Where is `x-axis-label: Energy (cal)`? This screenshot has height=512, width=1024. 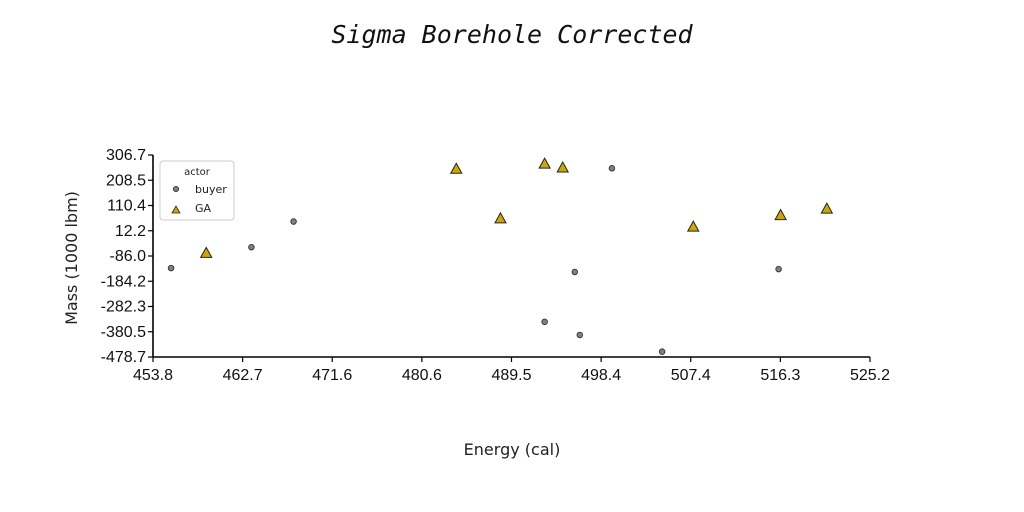
x-axis-label: Energy (cal) is located at coordinates (512, 449).